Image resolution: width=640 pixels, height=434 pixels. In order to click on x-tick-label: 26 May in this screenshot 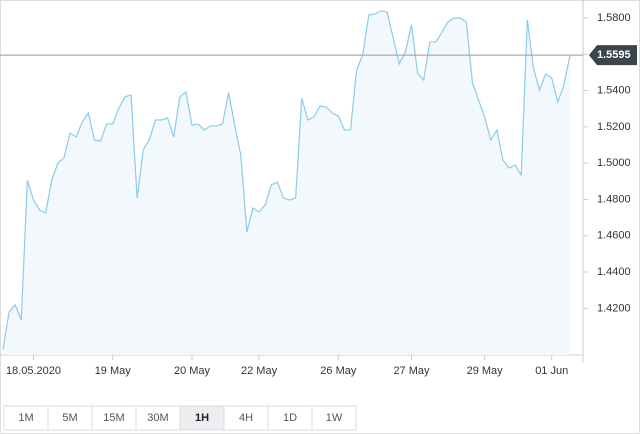, I will do `click(338, 371)`.